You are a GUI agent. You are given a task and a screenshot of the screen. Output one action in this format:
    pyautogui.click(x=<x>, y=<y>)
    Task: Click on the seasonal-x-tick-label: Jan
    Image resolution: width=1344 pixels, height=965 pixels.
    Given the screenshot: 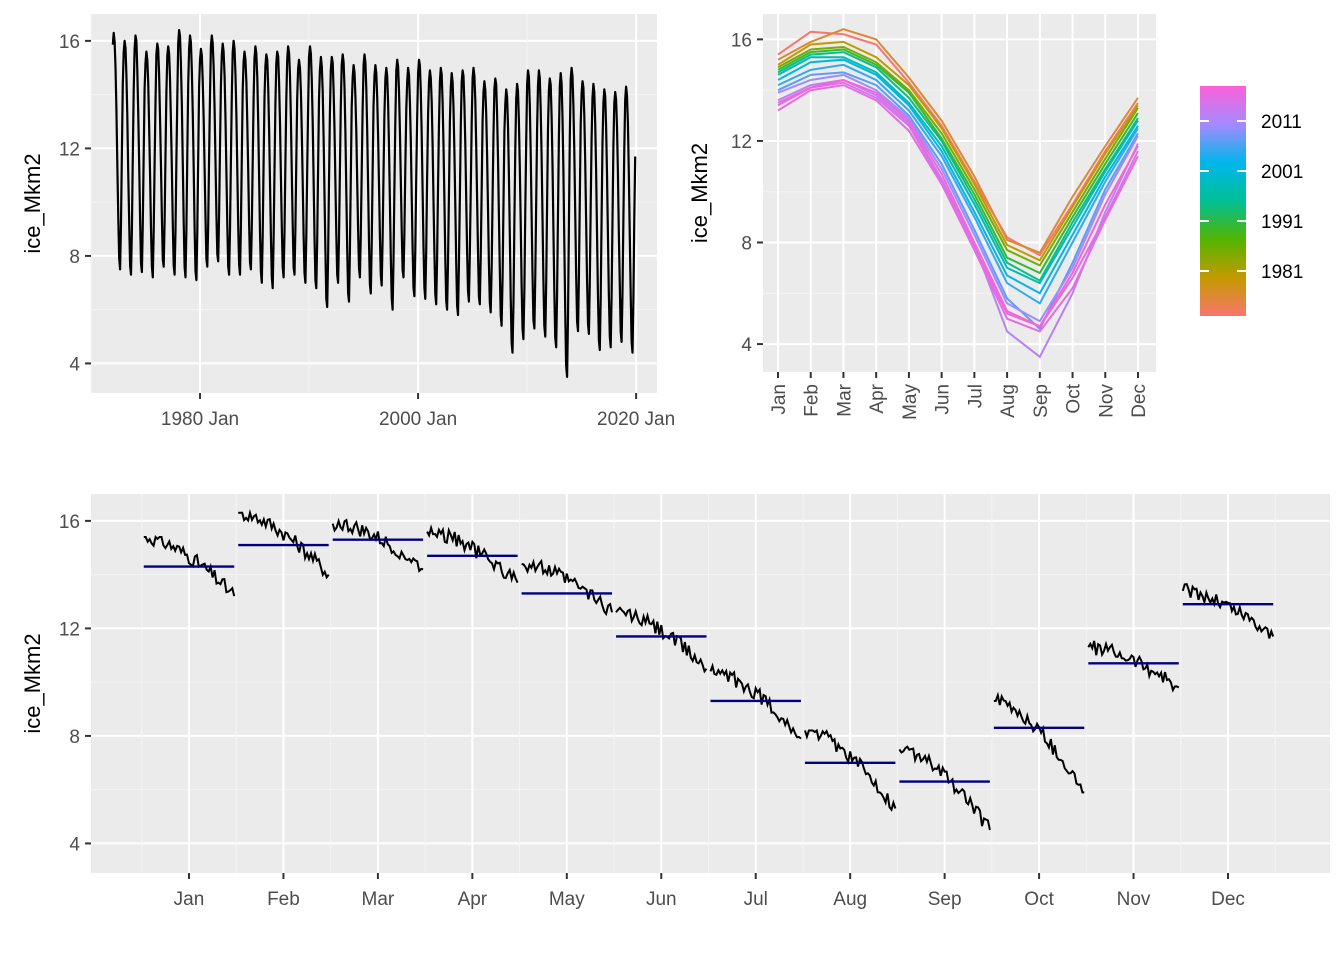 What is the action you would take?
    pyautogui.click(x=779, y=399)
    